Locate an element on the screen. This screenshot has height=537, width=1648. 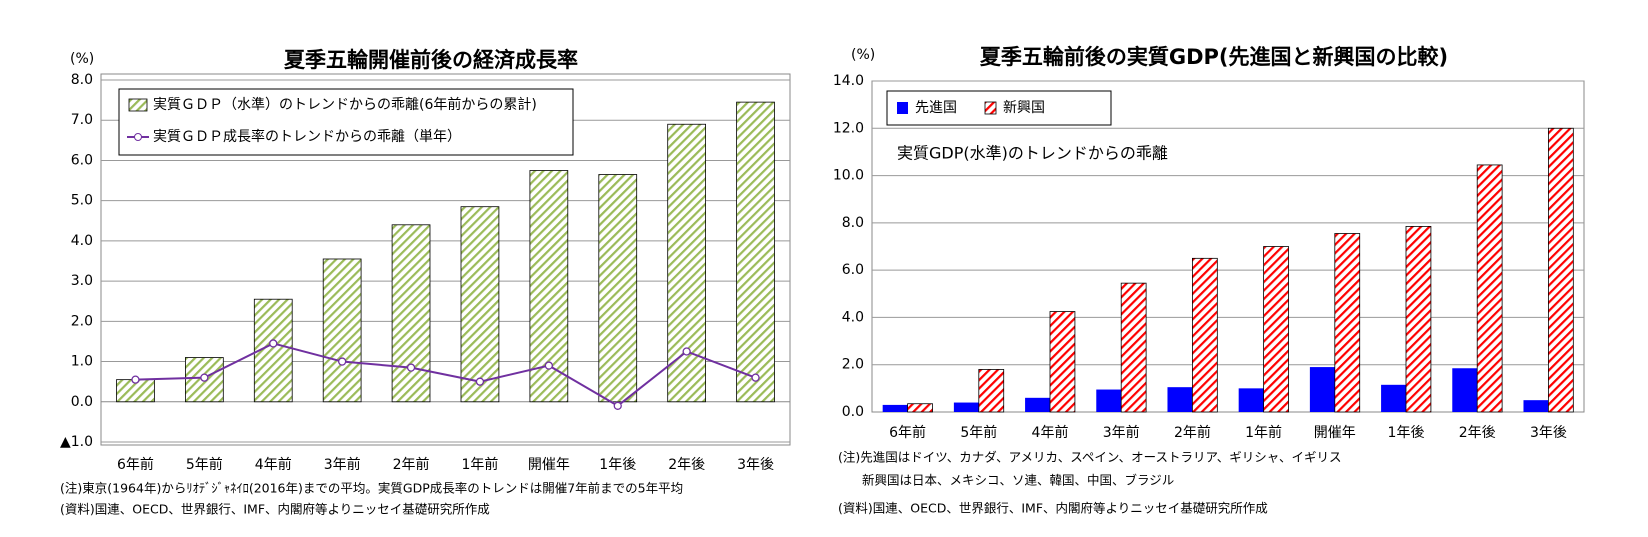
y-tick-label: 5.0 is located at coordinates (82, 201).